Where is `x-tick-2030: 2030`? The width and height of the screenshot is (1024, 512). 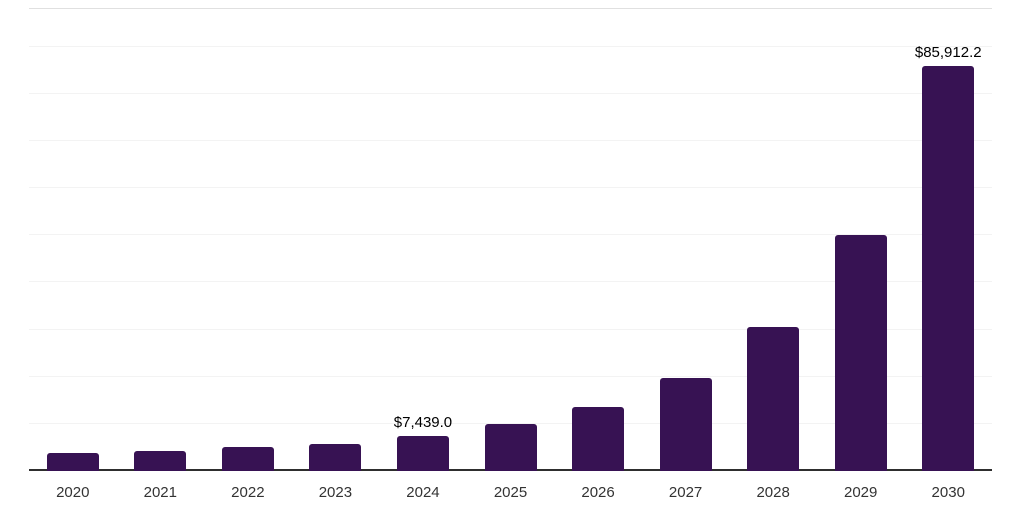
x-tick-2030: 2030 is located at coordinates (948, 492).